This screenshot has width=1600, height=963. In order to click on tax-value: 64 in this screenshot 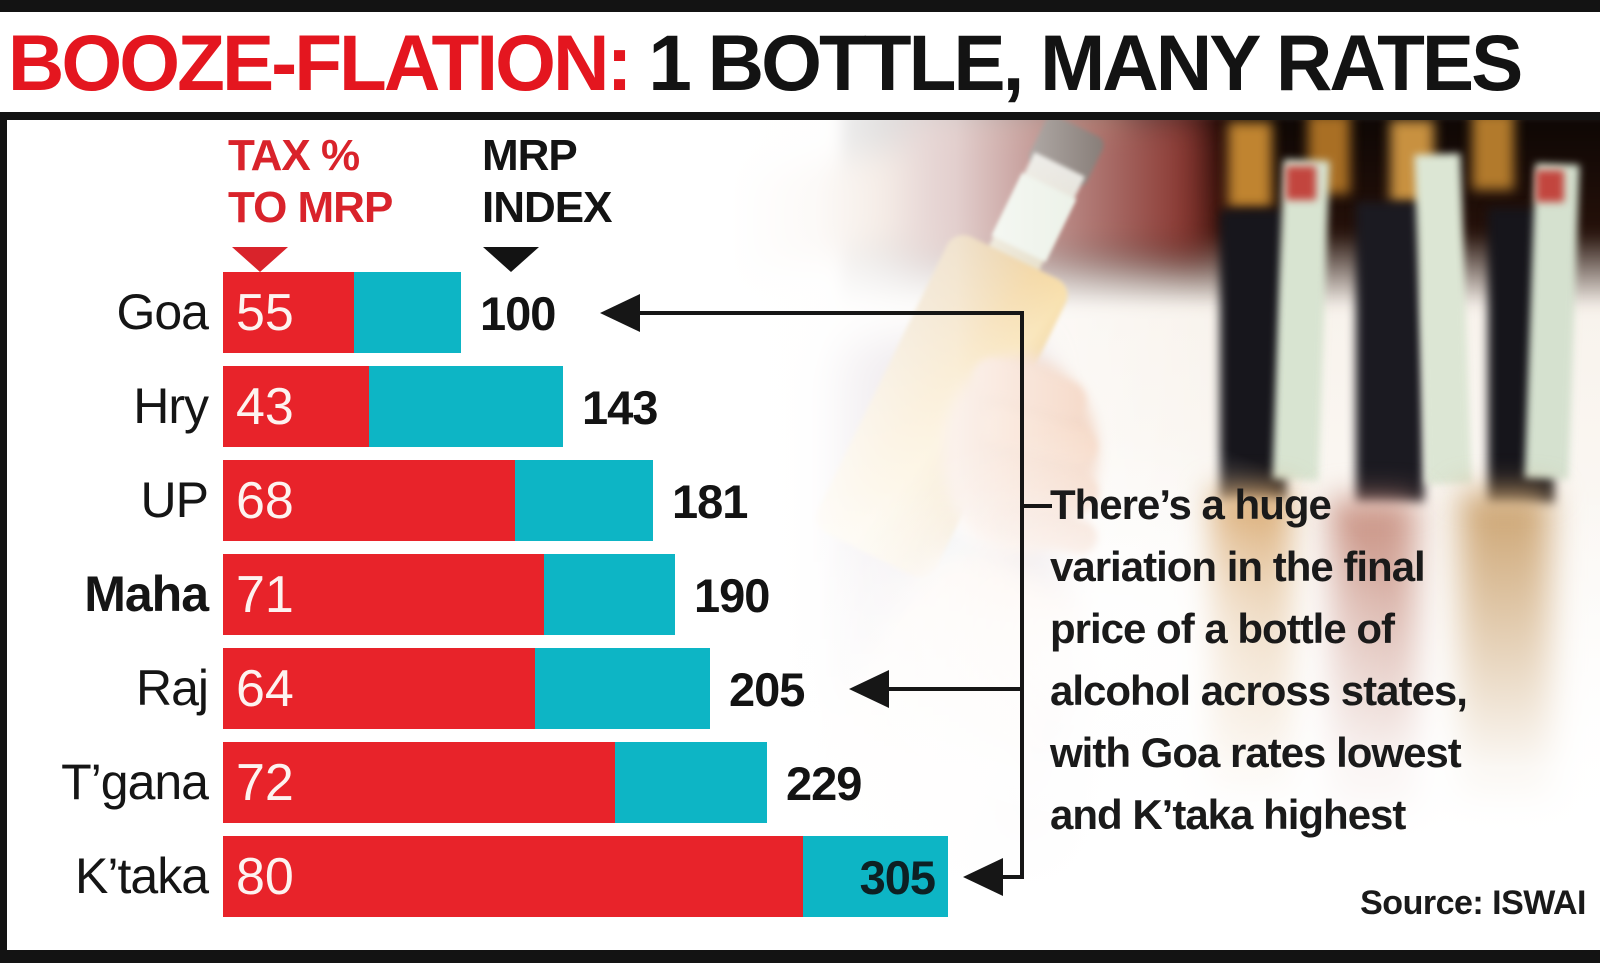, I will do `click(265, 689)`.